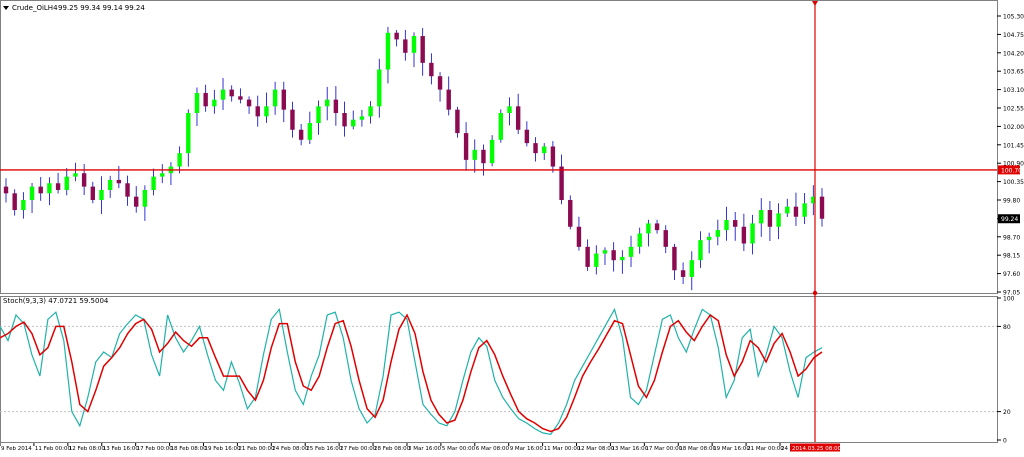  Describe the element at coordinates (1011, 237) in the screenshot. I see `price-tick-label: 98.70` at that location.